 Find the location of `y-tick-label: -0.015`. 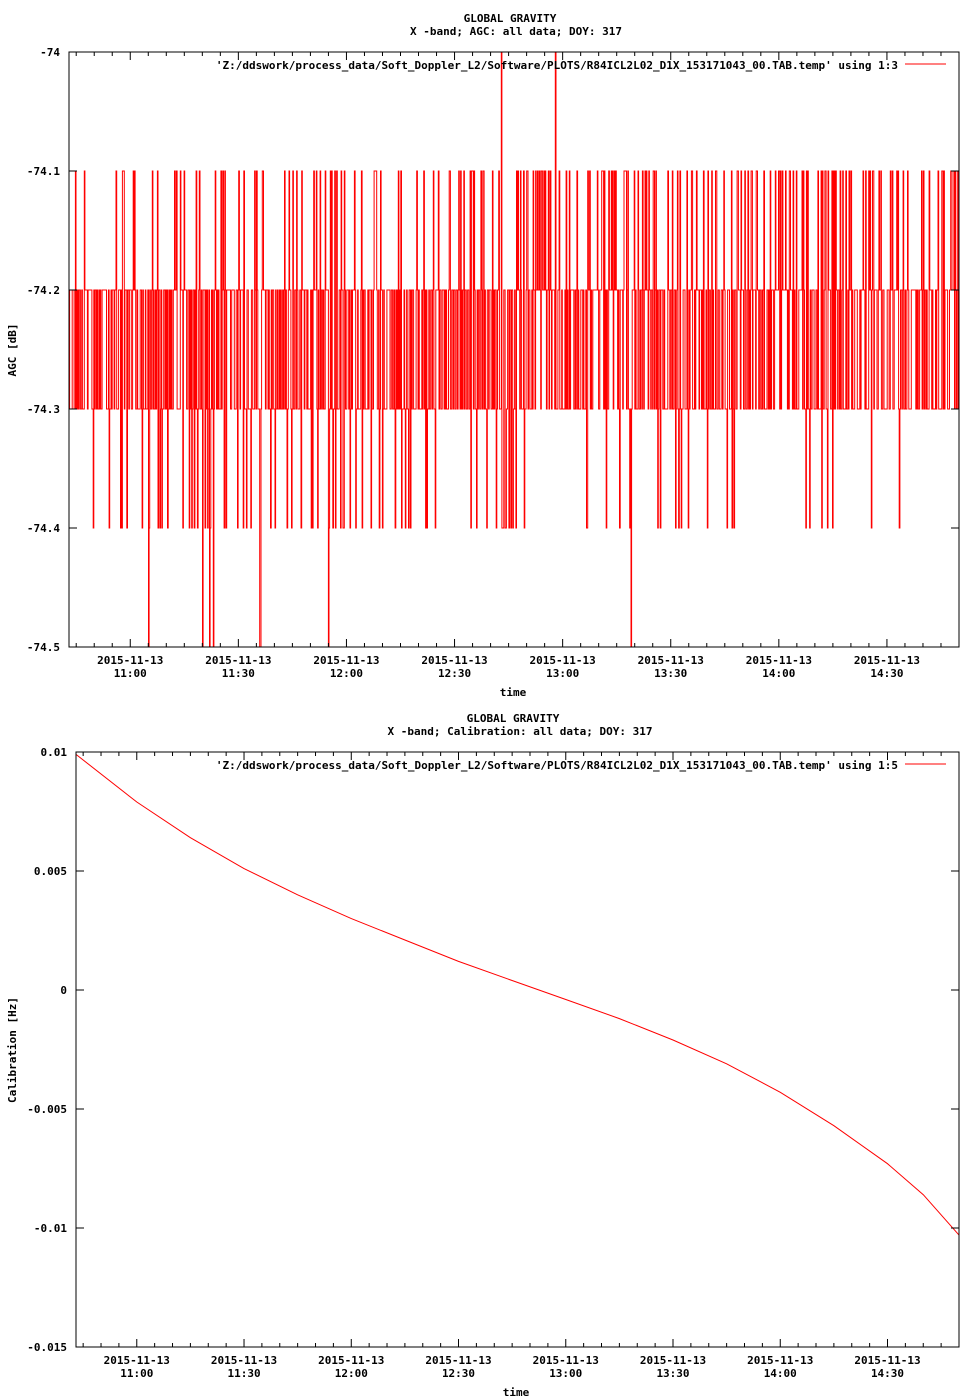

y-tick-label: -0.015 is located at coordinates (47, 1347).